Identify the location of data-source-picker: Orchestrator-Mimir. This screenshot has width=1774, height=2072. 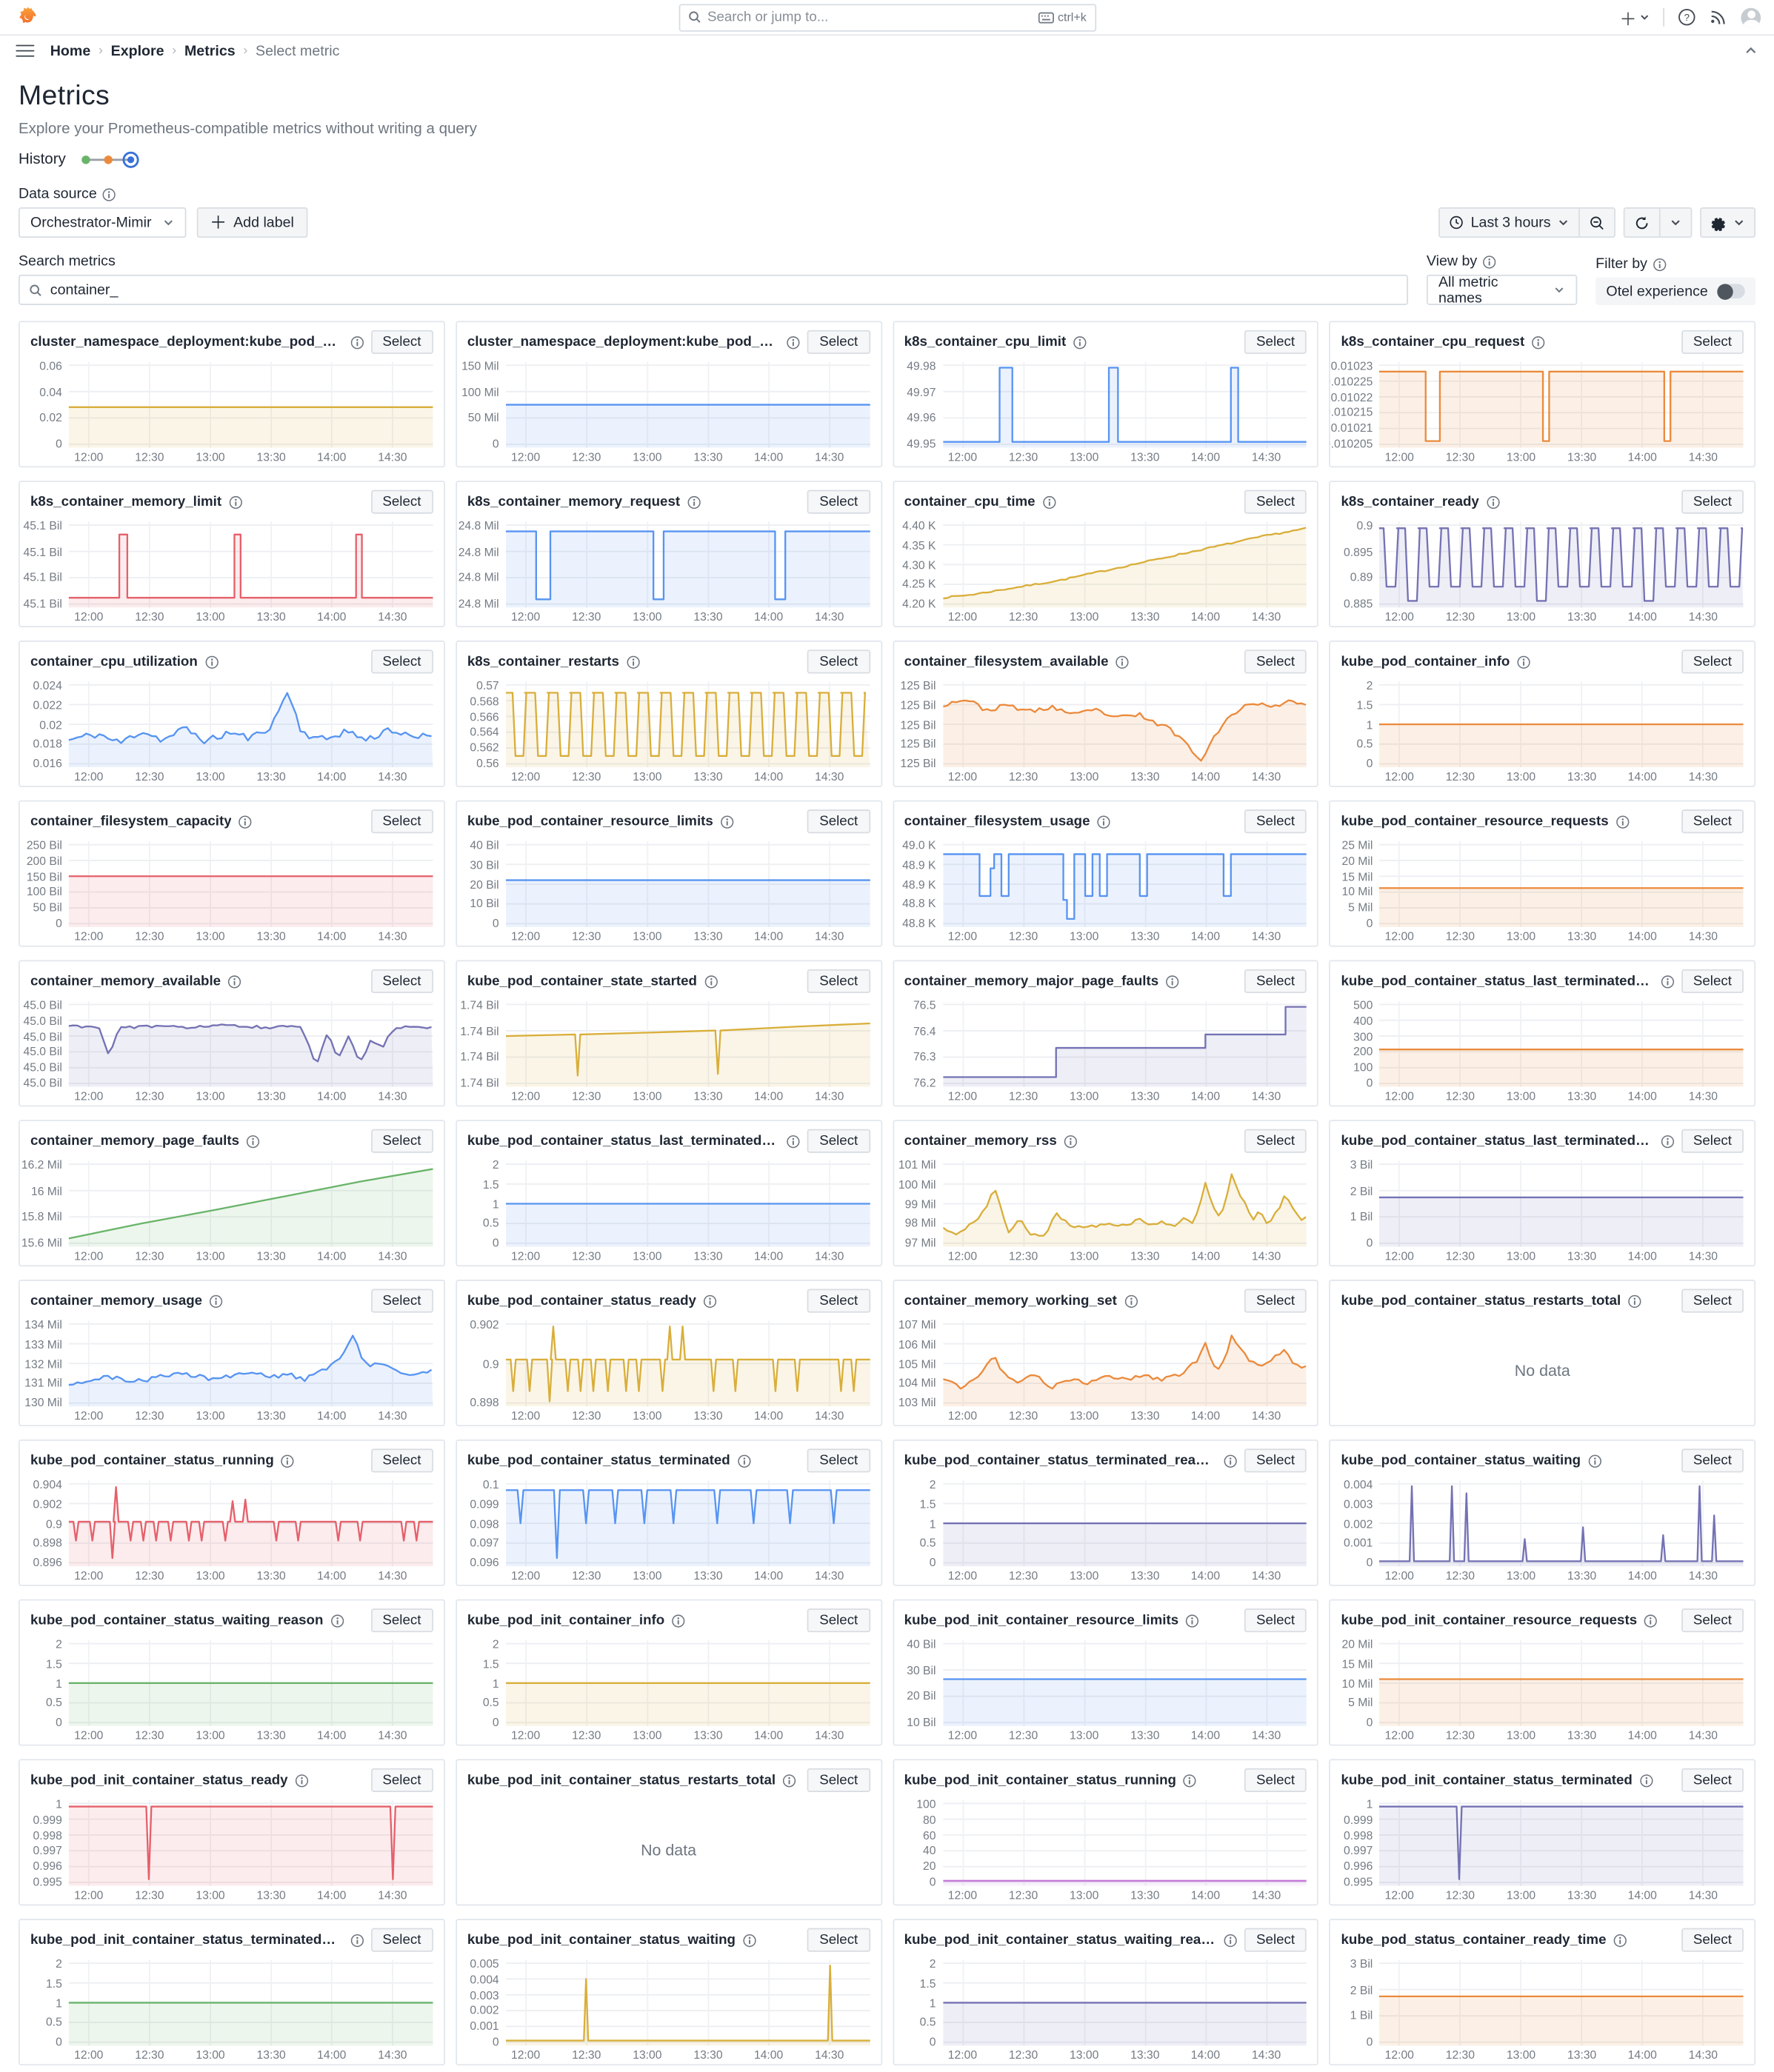
(102, 222).